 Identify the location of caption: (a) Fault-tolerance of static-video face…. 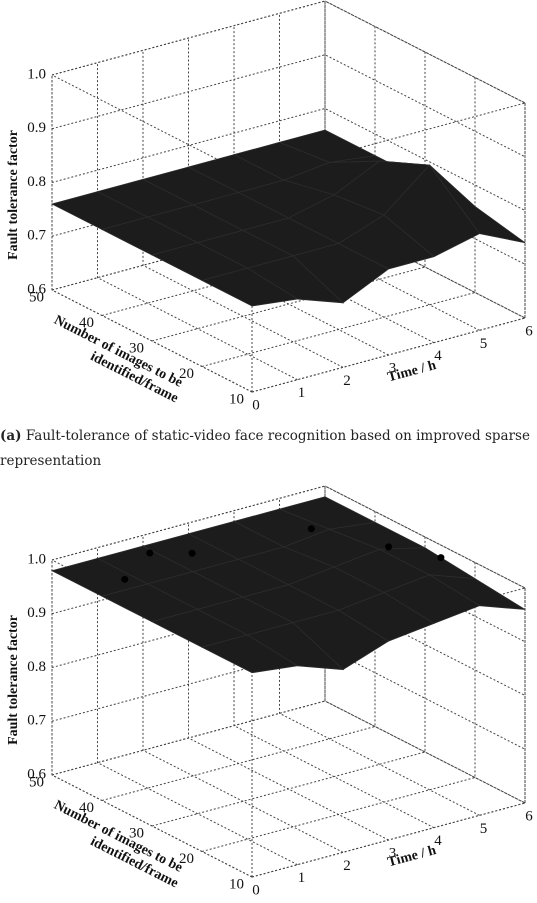
(265, 449).